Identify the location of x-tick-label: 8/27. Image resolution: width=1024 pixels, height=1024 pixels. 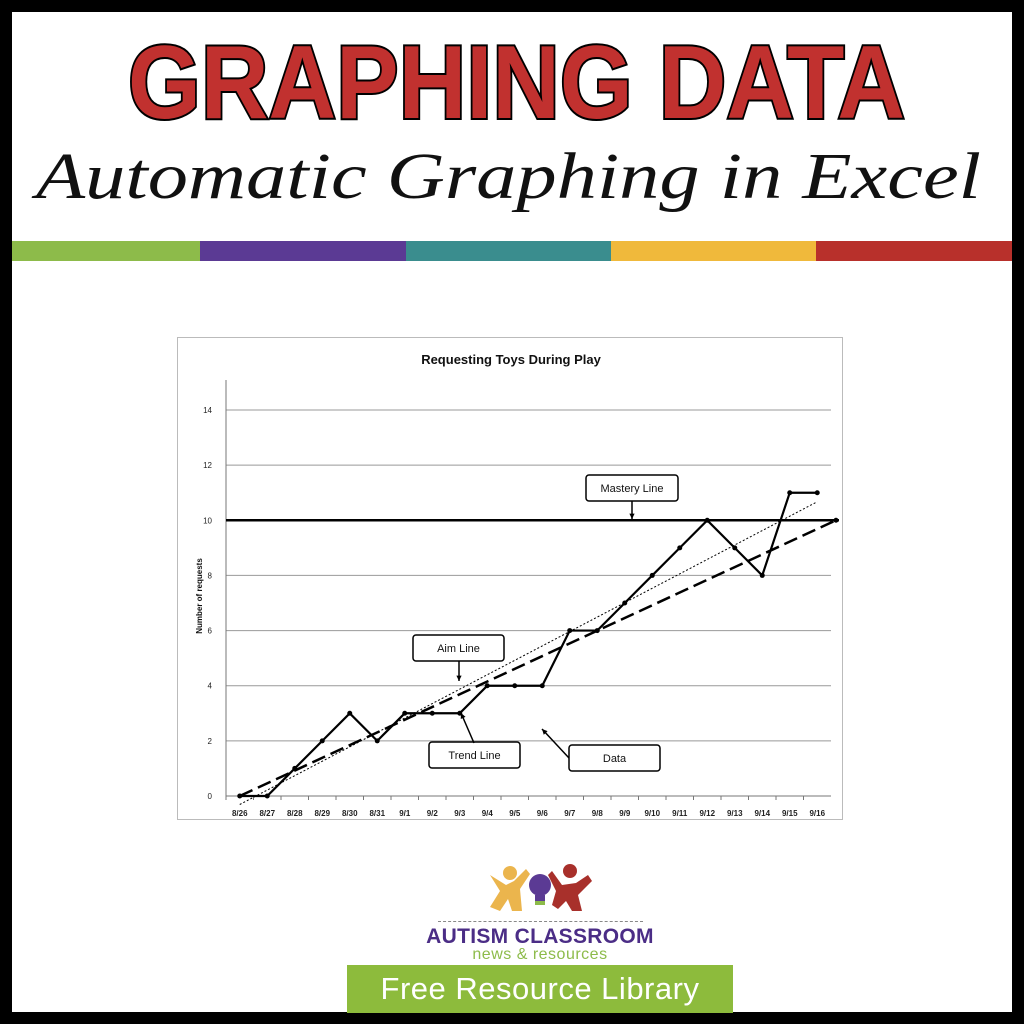
(267, 813).